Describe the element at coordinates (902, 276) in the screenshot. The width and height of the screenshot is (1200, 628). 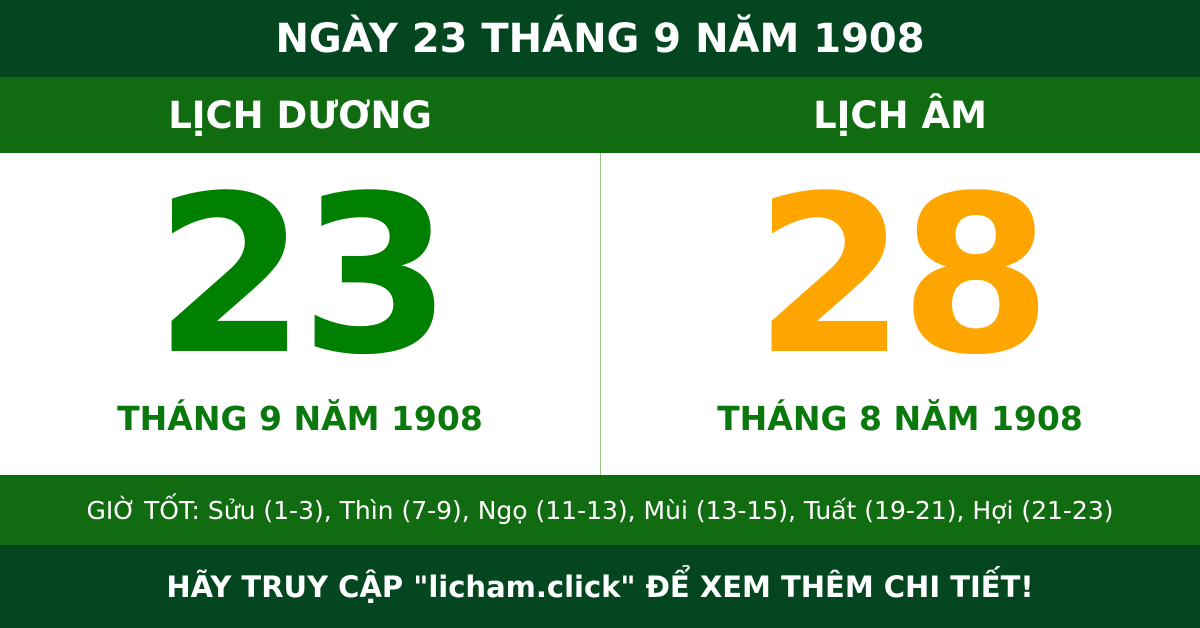
I see `lunar-day: 28` at that location.